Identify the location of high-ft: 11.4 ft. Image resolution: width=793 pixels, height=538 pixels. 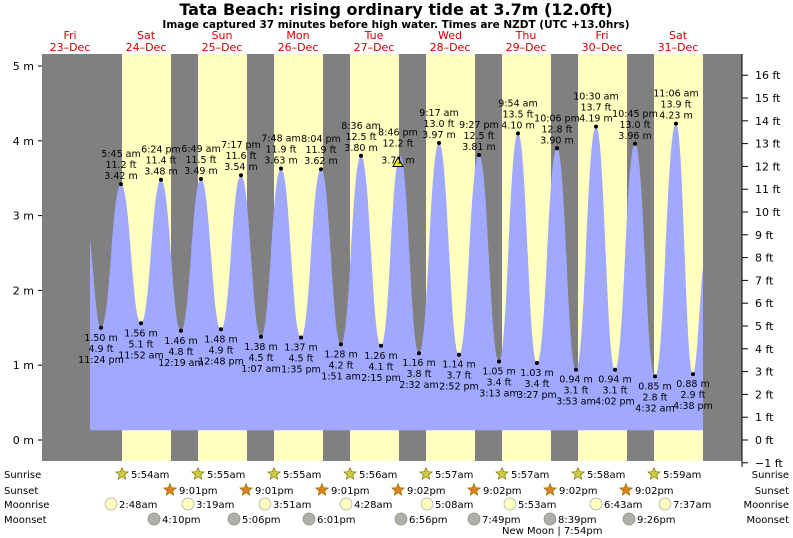
(160, 161).